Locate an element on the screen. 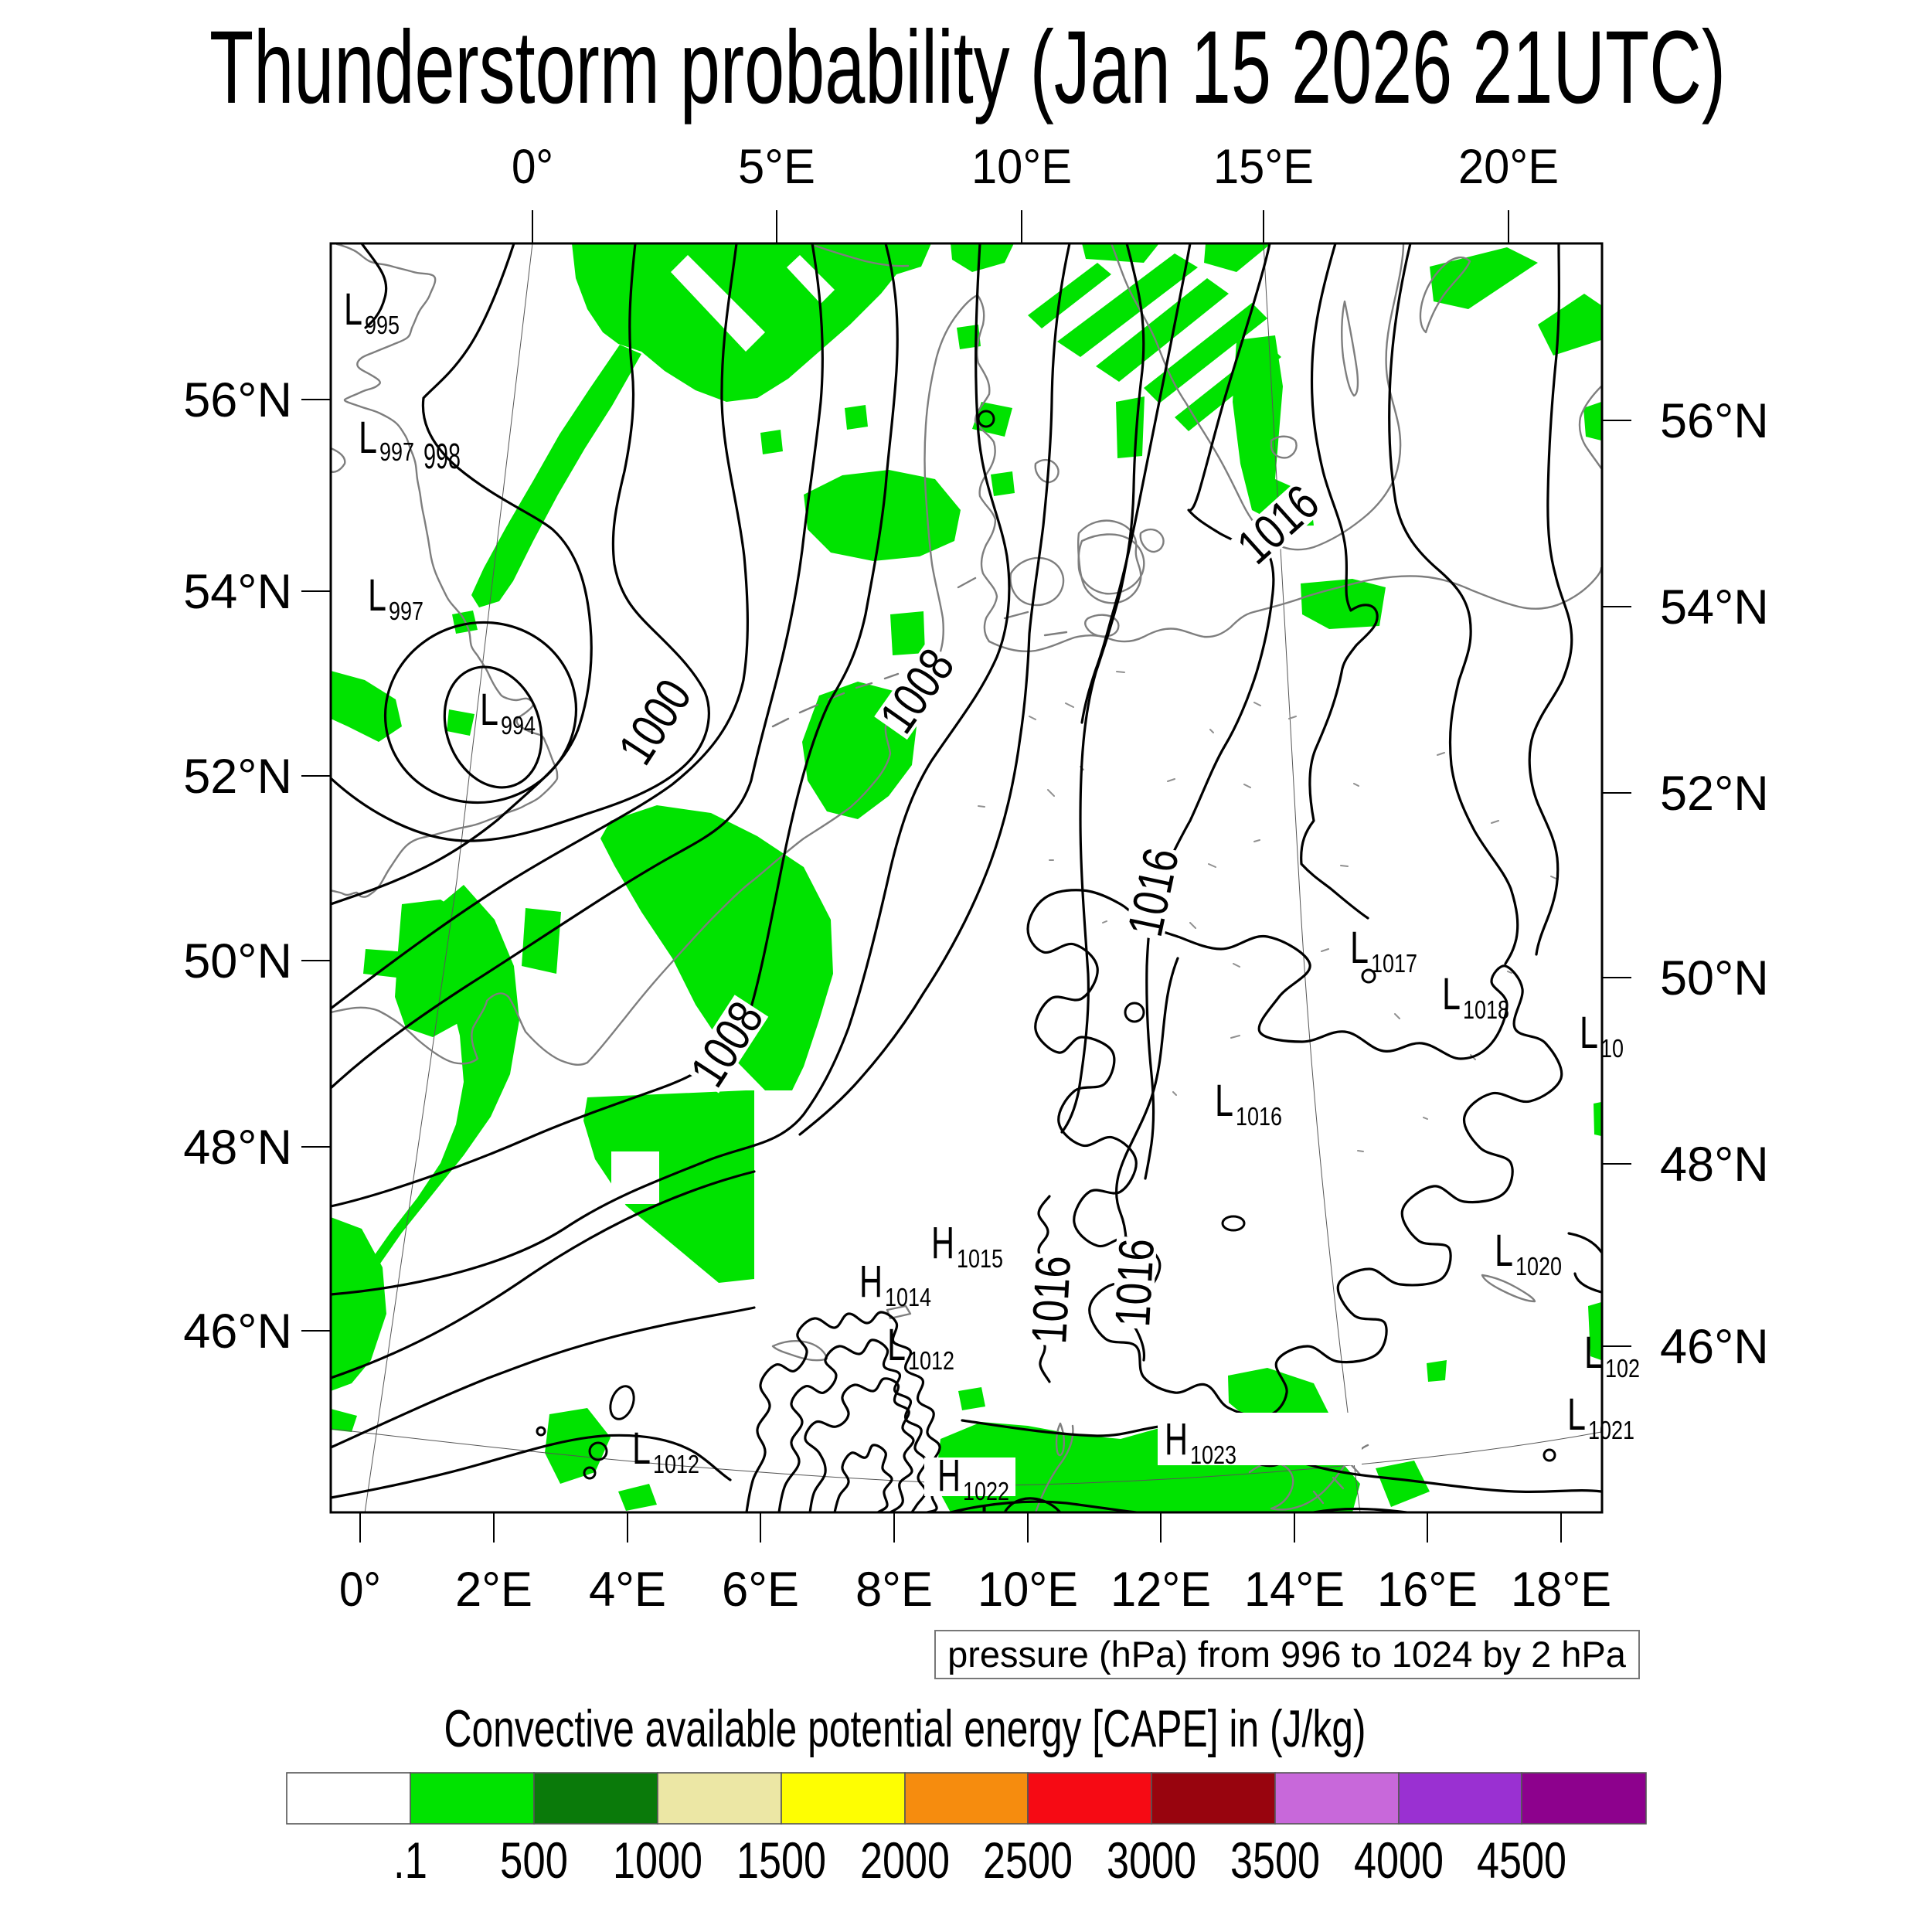 The height and width of the screenshot is (1932, 1932). svg-text: 1500 is located at coordinates (781, 1860).